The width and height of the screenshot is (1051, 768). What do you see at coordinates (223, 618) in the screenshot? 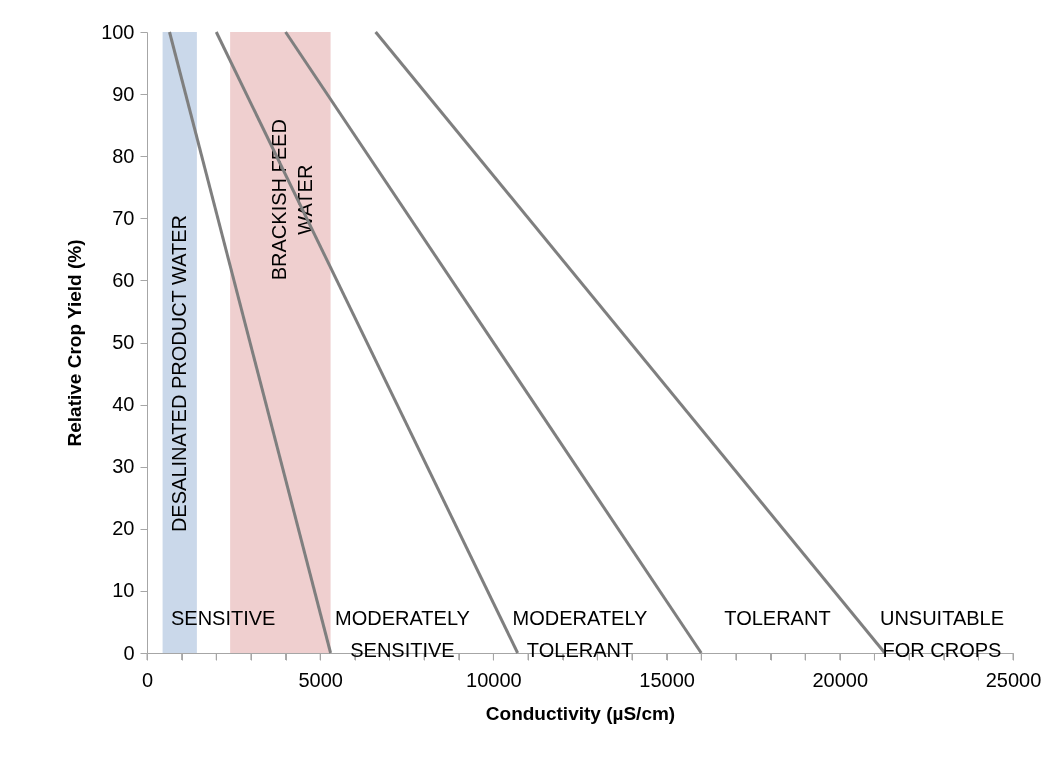
I see `annotation: SENSITIVE` at bounding box center [223, 618].